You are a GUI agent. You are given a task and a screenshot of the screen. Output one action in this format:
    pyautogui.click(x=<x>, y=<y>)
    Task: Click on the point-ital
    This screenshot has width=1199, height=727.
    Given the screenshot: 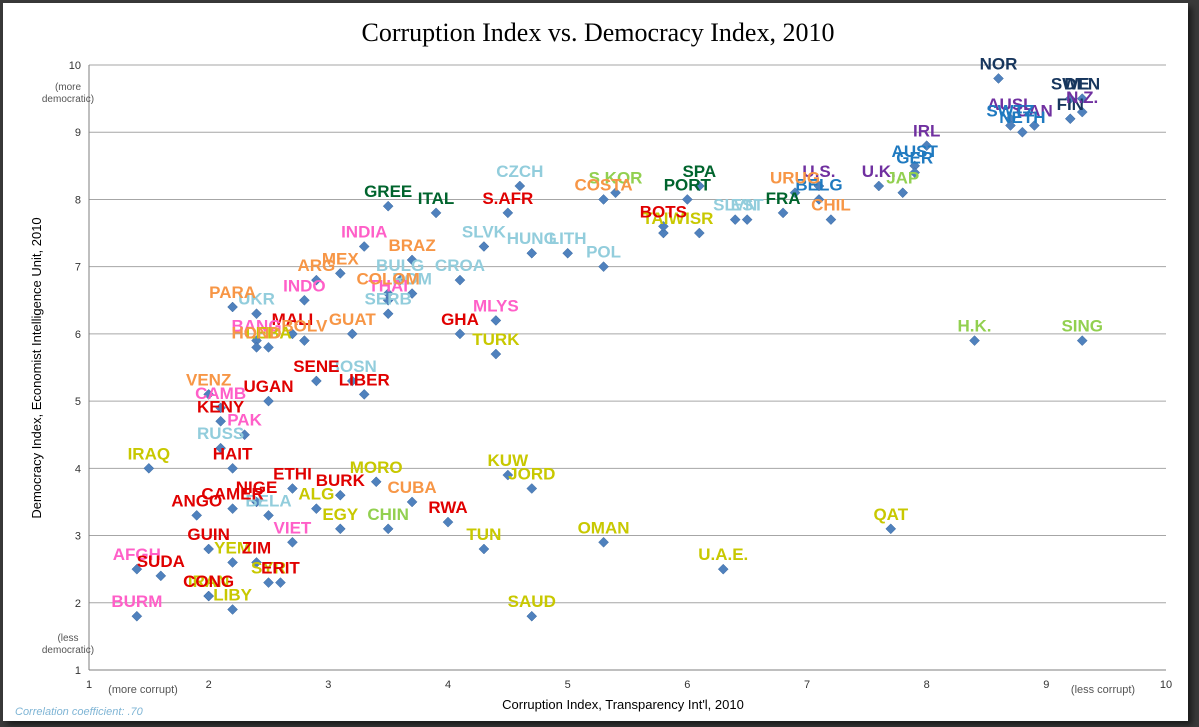 What is the action you would take?
    pyautogui.click(x=436, y=213)
    